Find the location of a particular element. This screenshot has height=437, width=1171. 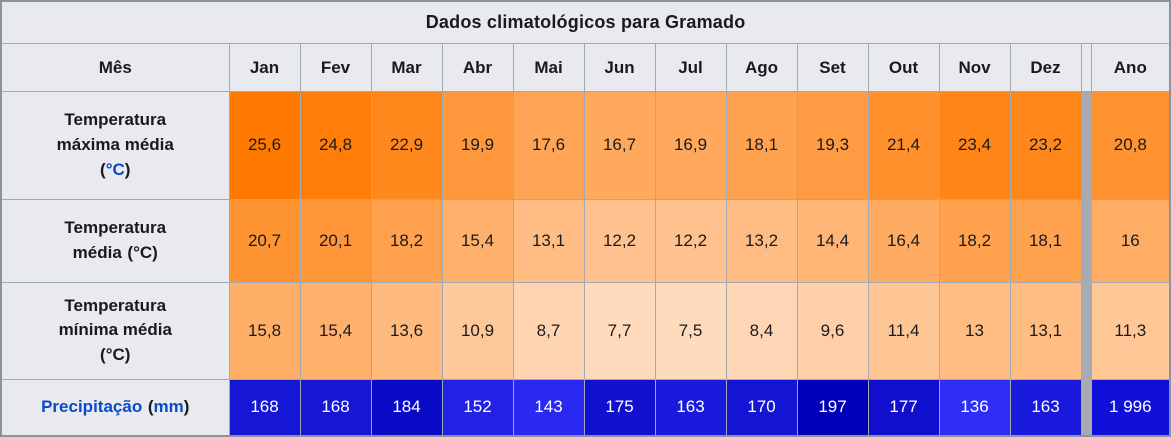

value-cell: 197 is located at coordinates (832, 407).